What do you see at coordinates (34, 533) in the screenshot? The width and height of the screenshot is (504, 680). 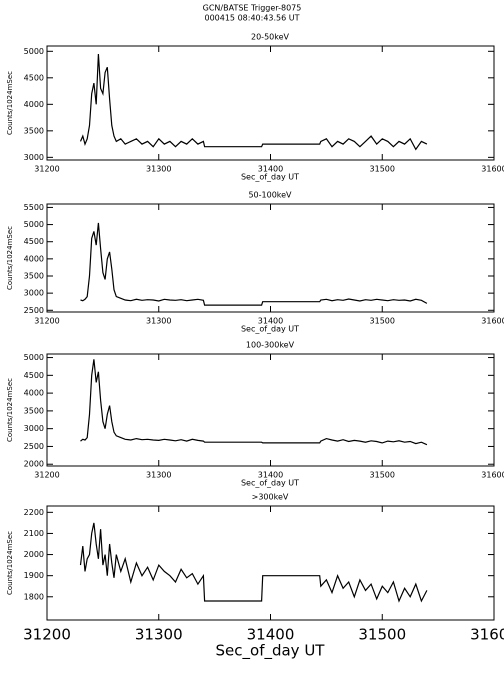 I see `y-tick-label: 2100` at bounding box center [34, 533].